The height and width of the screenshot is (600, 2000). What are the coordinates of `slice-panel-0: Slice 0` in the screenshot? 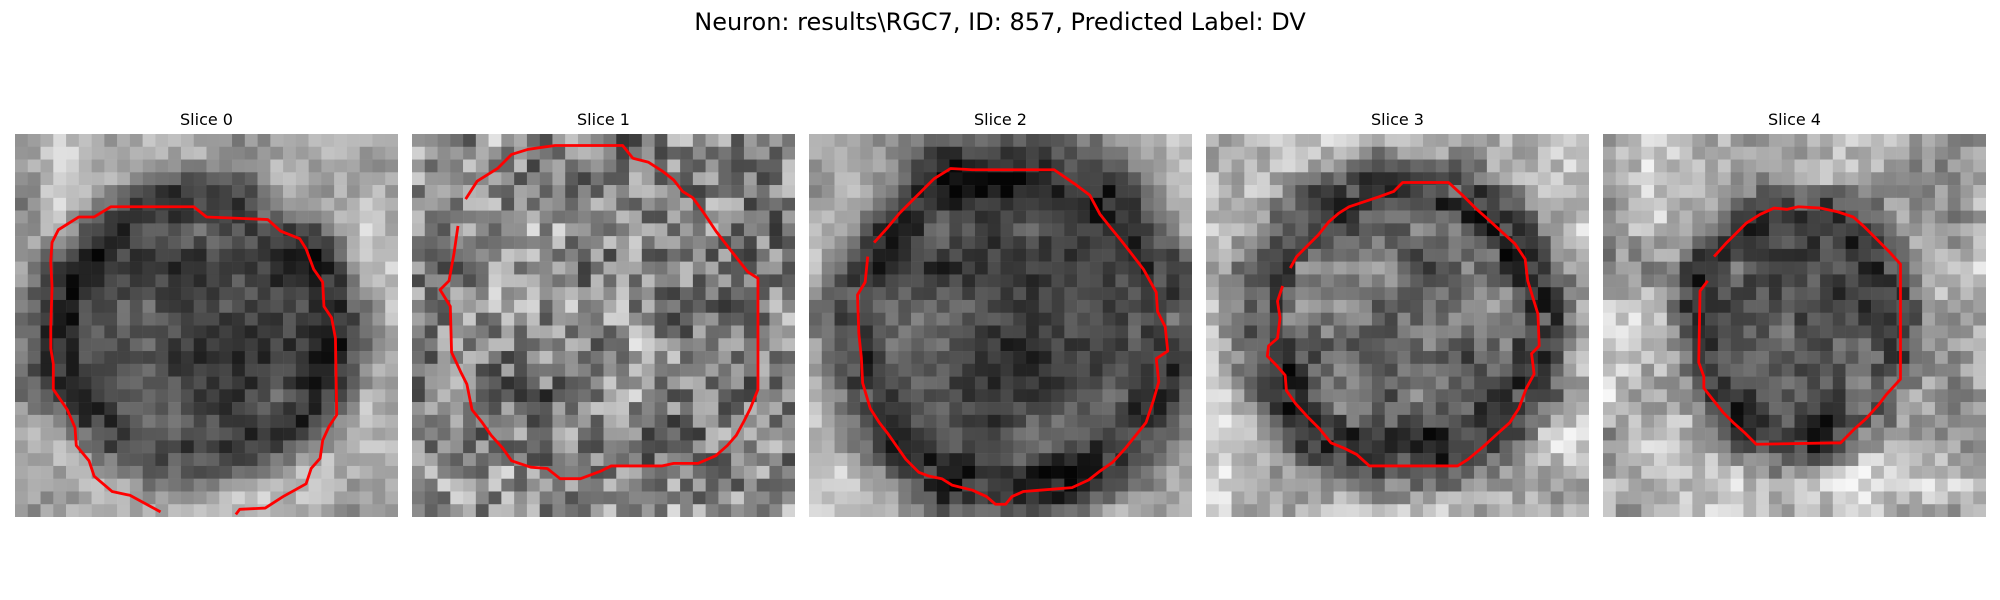 It's located at (206, 312).